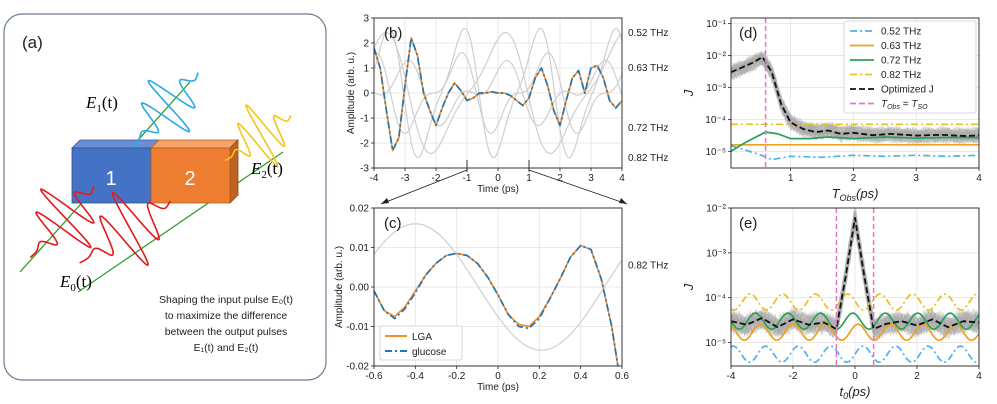 This screenshot has width=997, height=404. Describe the element at coordinates (110, 179) in the screenshot. I see `block-1-label: 1` at that location.